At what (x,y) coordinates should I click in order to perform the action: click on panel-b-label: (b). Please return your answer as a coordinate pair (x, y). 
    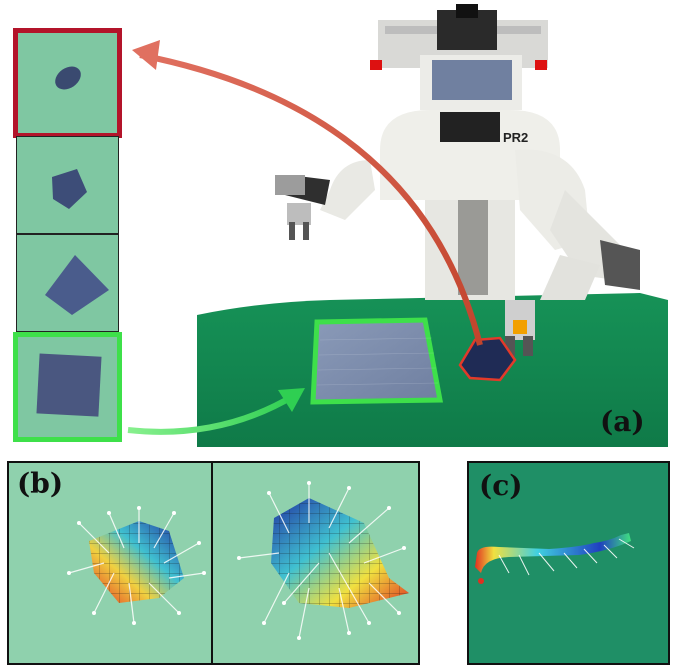
    Looking at the image, I should click on (40, 483).